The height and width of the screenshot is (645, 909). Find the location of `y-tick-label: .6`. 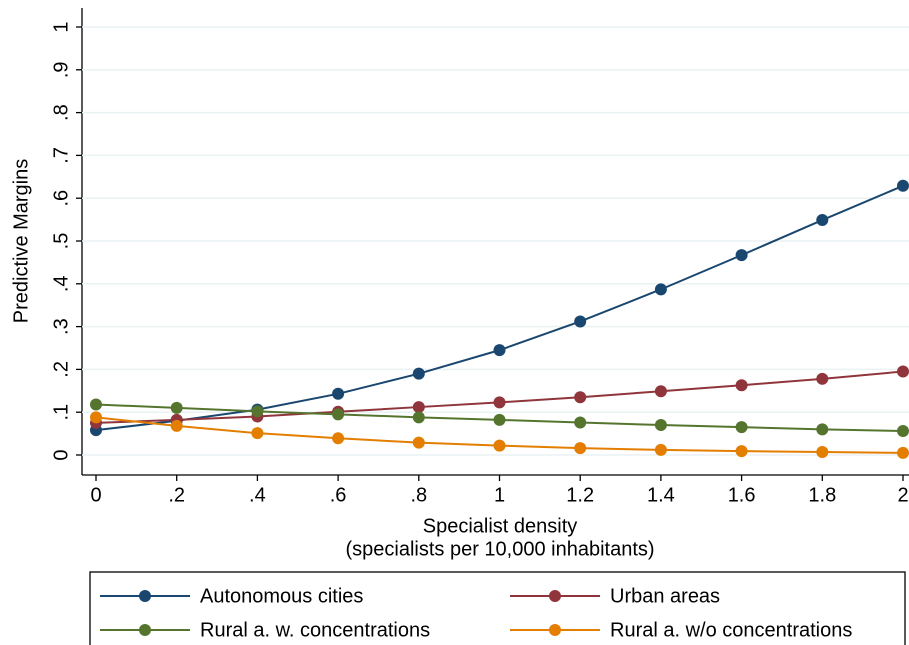

y-tick-label: .6 is located at coordinates (61, 198).